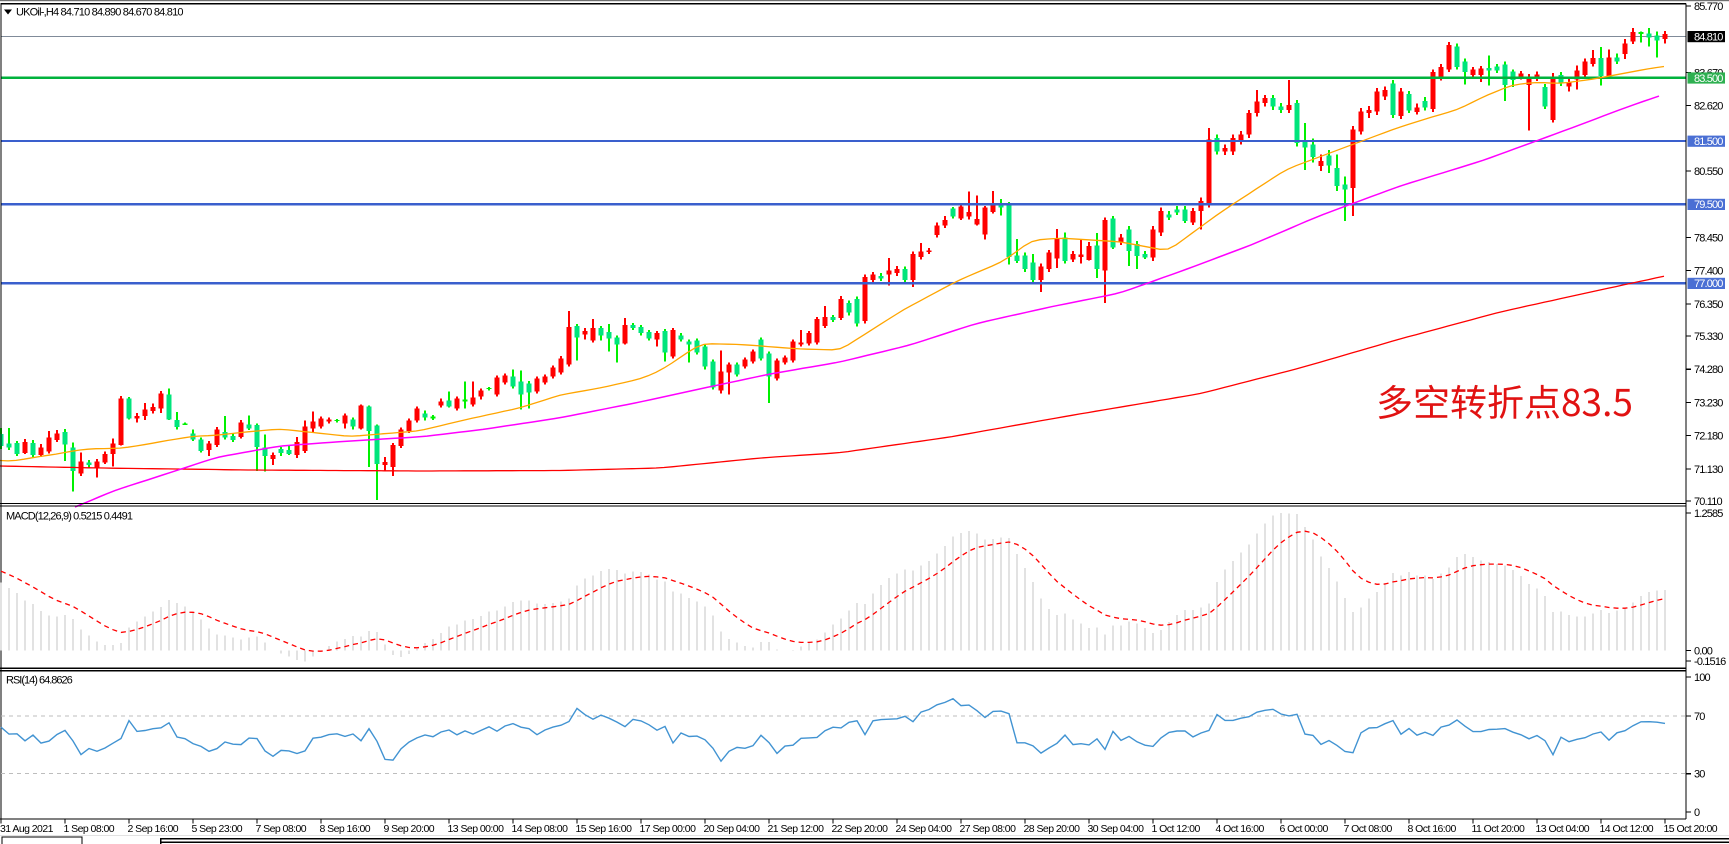 The height and width of the screenshot is (844, 1729). What do you see at coordinates (1708, 205) in the screenshot?
I see `svg-text: 79.500` at bounding box center [1708, 205].